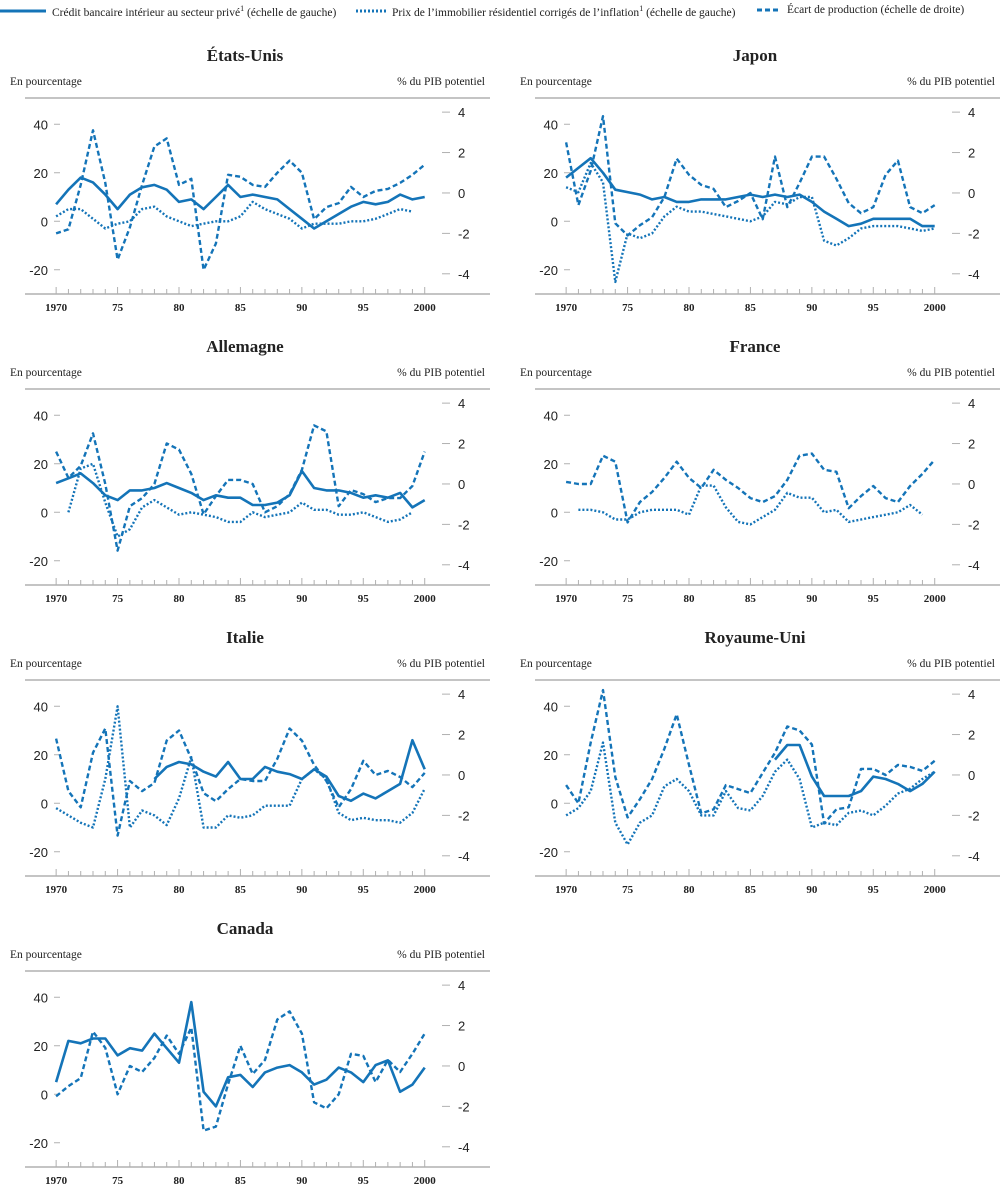  I want to click on panel-title: Allemagne, so click(245, 346).